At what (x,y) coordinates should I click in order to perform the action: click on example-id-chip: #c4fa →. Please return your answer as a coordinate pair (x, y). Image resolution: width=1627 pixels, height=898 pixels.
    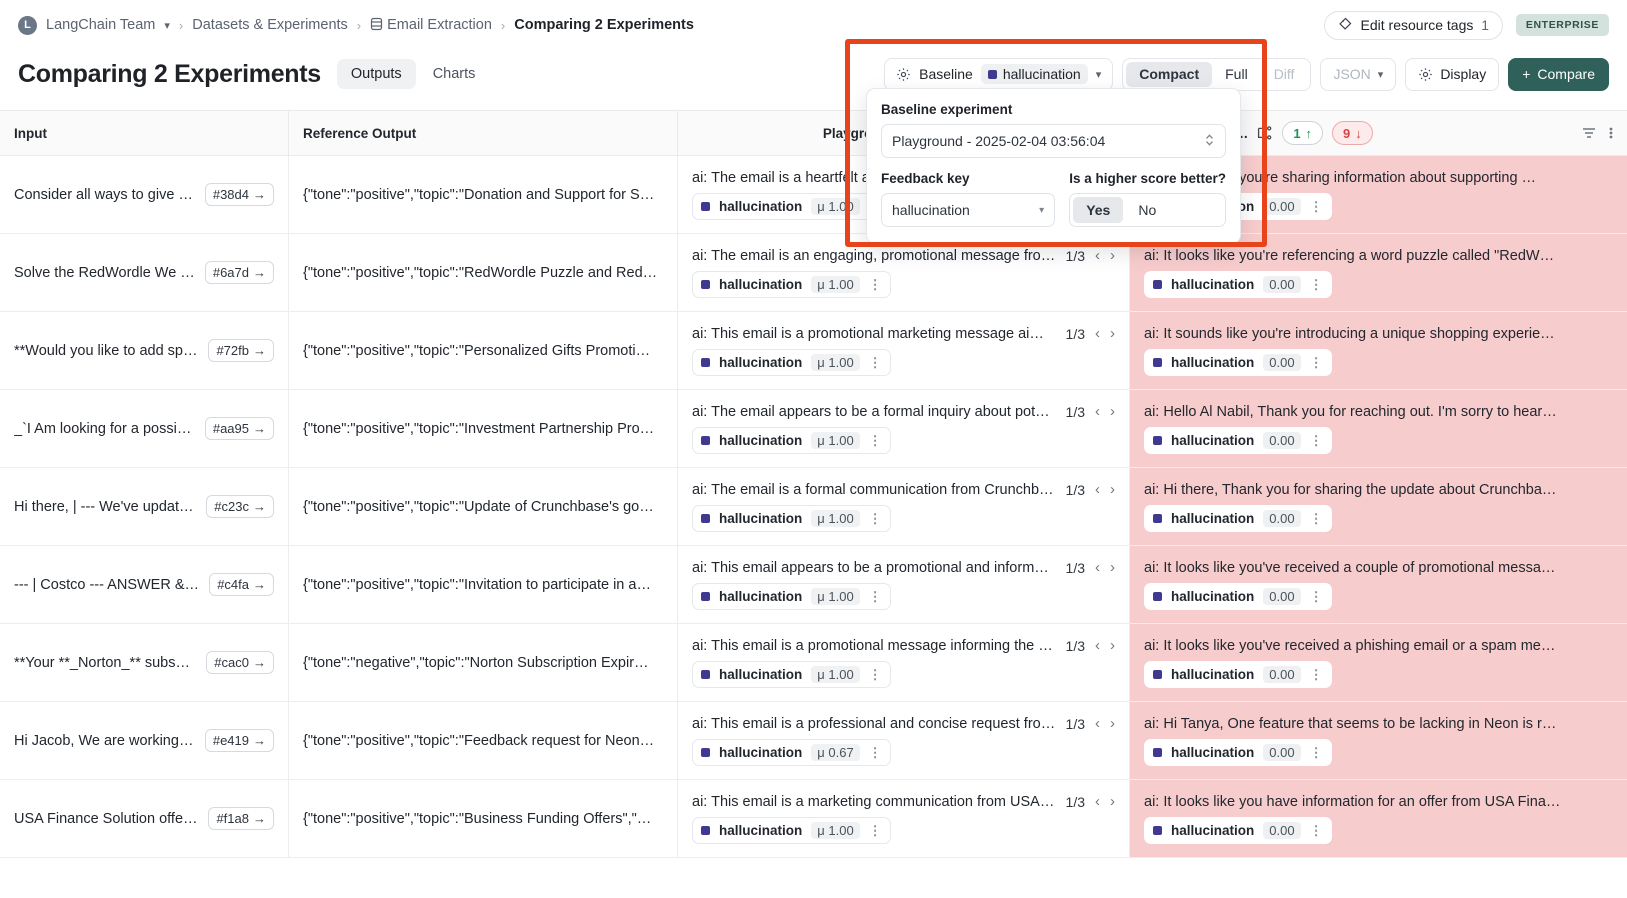
    Looking at the image, I should click on (241, 584).